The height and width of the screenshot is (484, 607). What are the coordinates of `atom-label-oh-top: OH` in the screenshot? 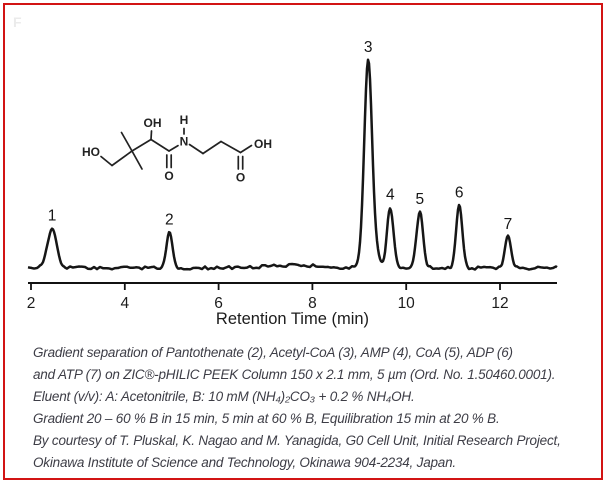 It's located at (153, 123).